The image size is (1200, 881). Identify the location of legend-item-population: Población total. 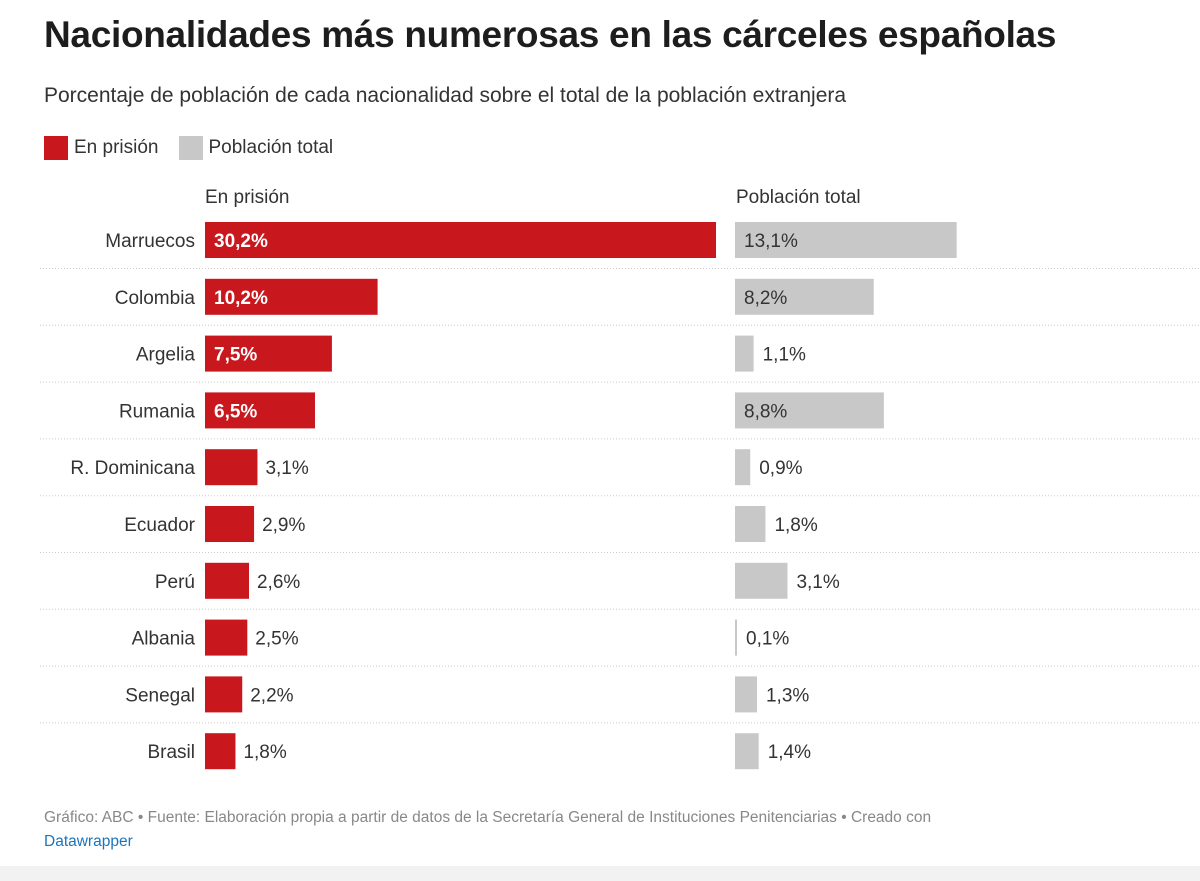
(256, 148).